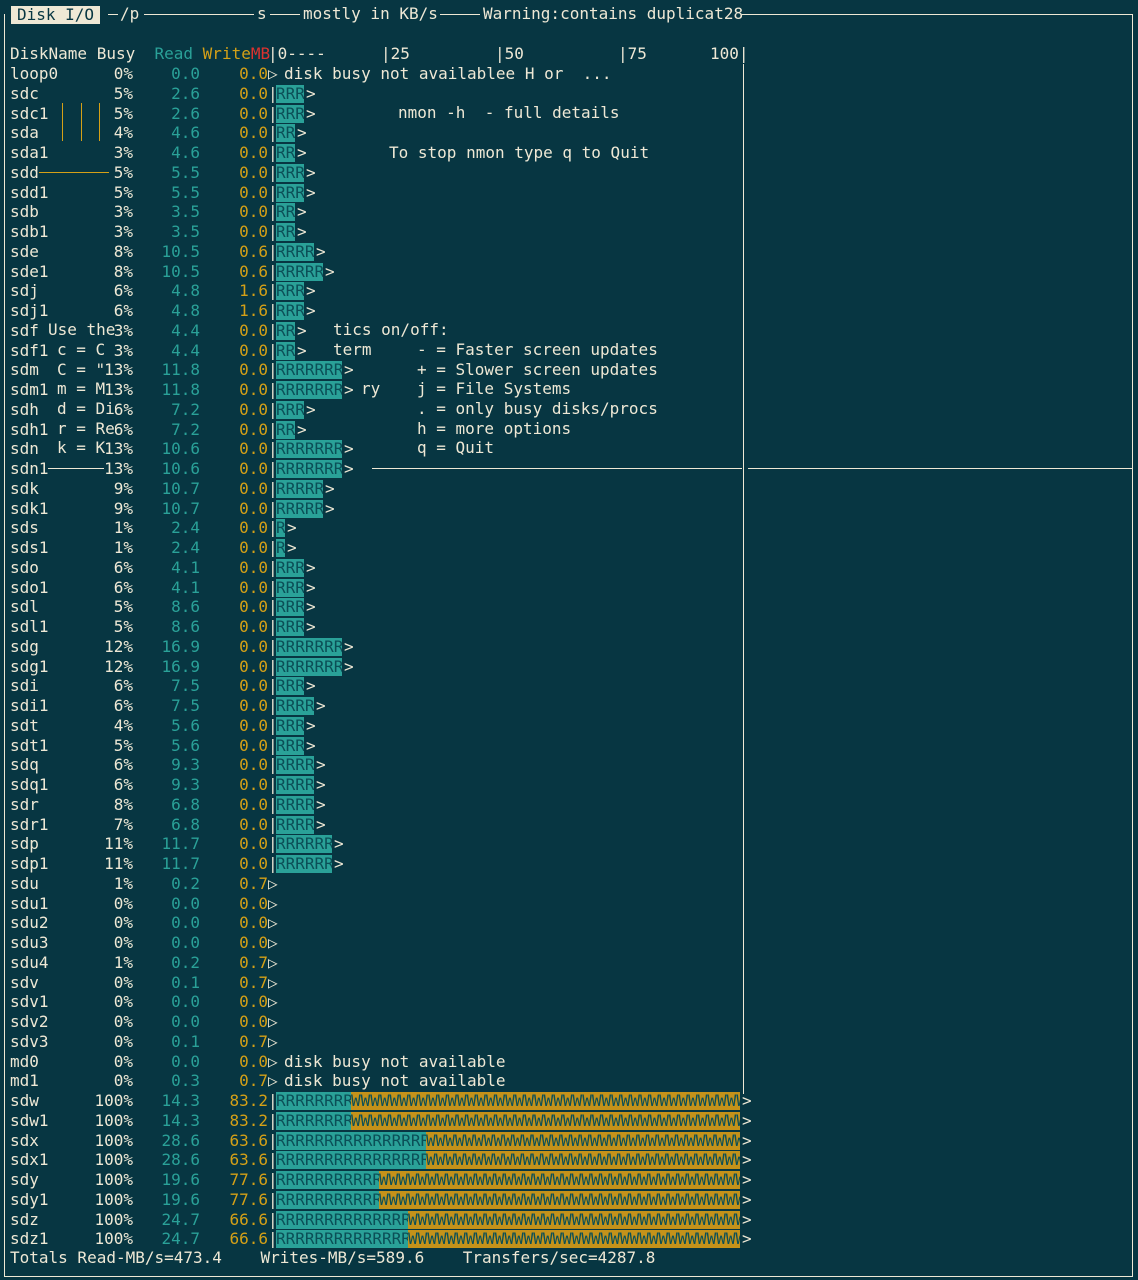 Image resolution: width=1138 pixels, height=1280 pixels. I want to click on read-bar: RR, so click(285, 133).